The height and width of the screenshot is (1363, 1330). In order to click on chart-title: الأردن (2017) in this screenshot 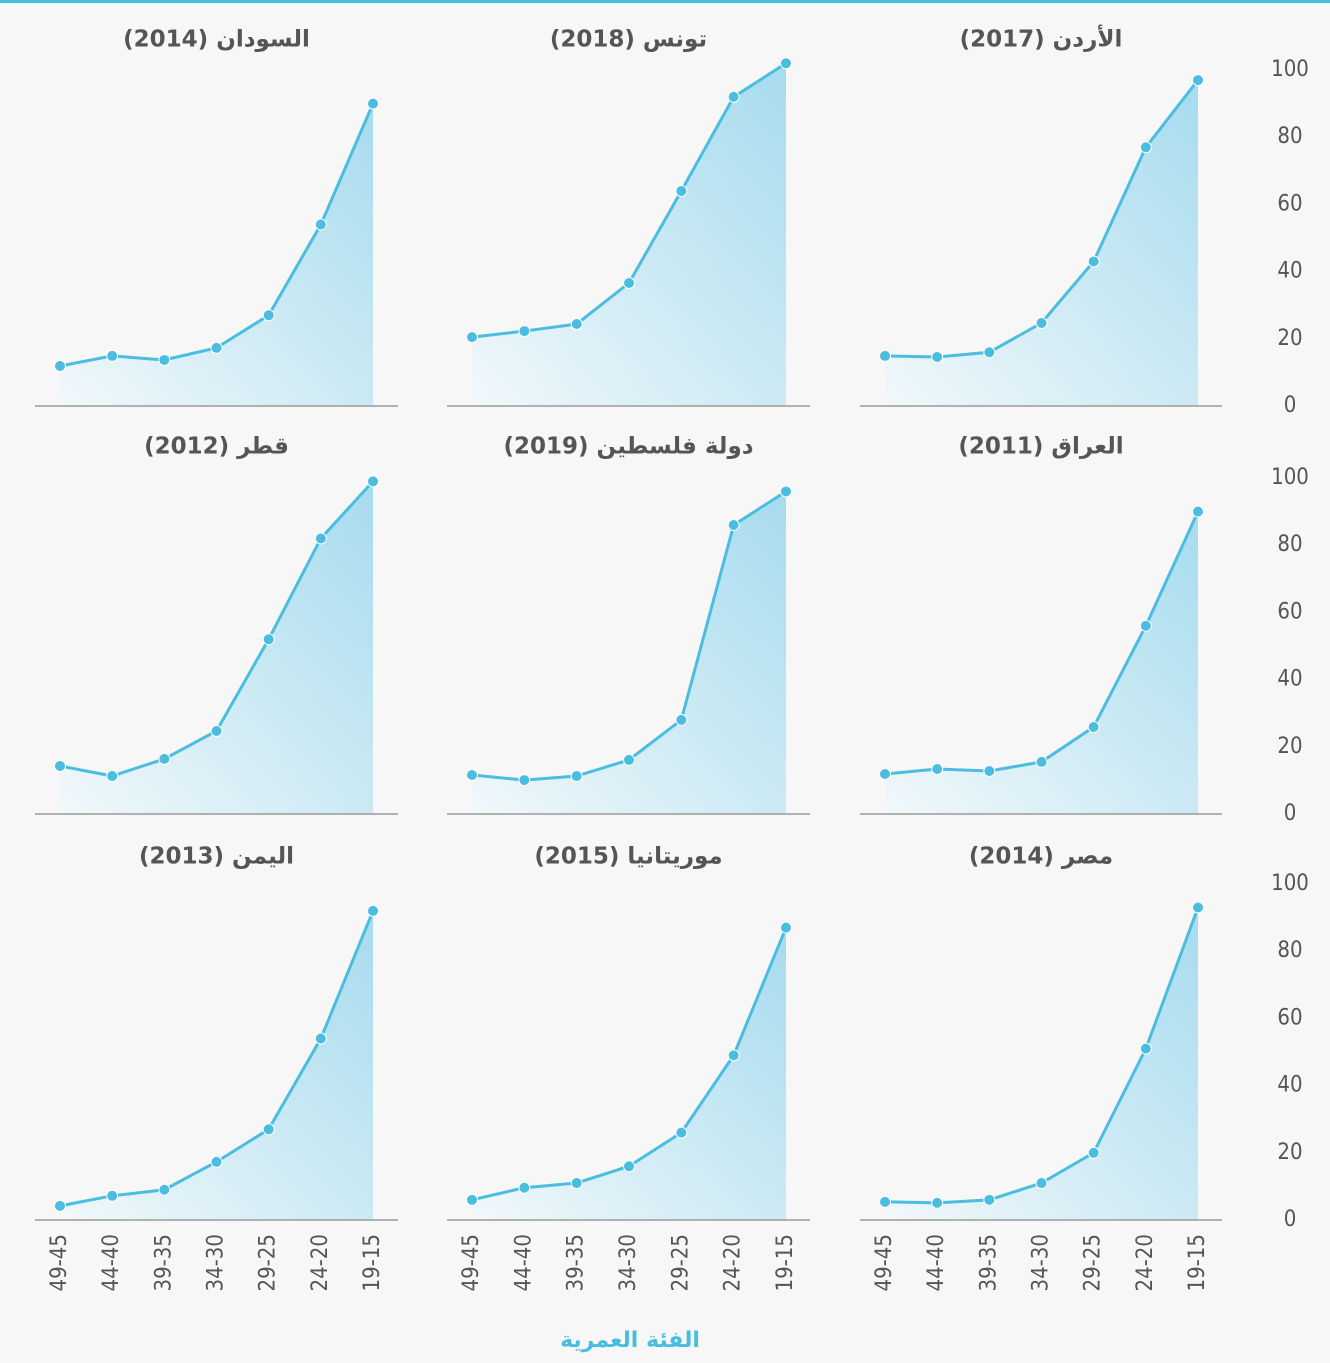, I will do `click(1041, 38)`.